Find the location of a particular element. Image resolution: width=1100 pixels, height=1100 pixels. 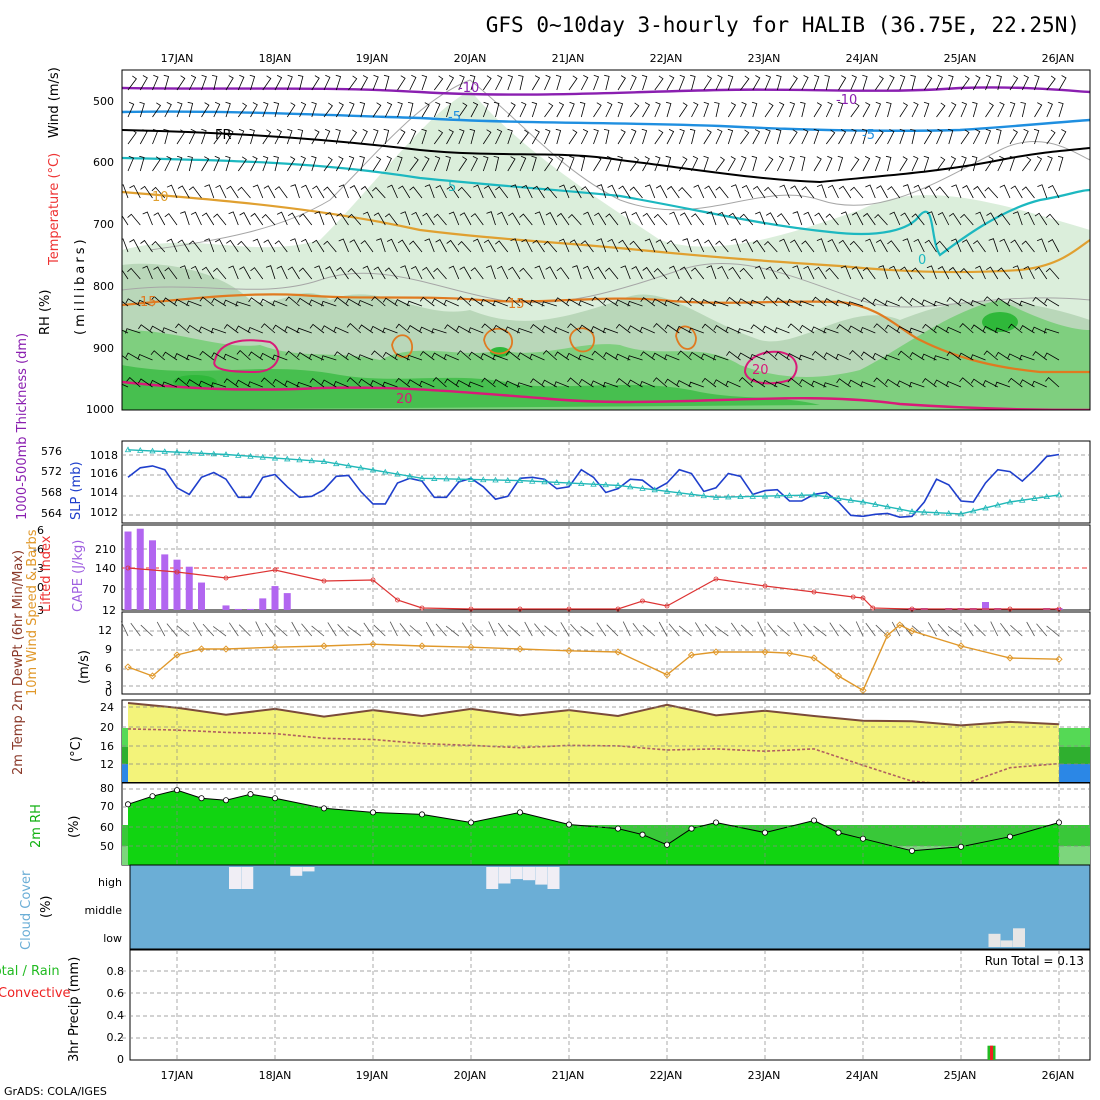

rh2m-marker is located at coordinates (201, 798).